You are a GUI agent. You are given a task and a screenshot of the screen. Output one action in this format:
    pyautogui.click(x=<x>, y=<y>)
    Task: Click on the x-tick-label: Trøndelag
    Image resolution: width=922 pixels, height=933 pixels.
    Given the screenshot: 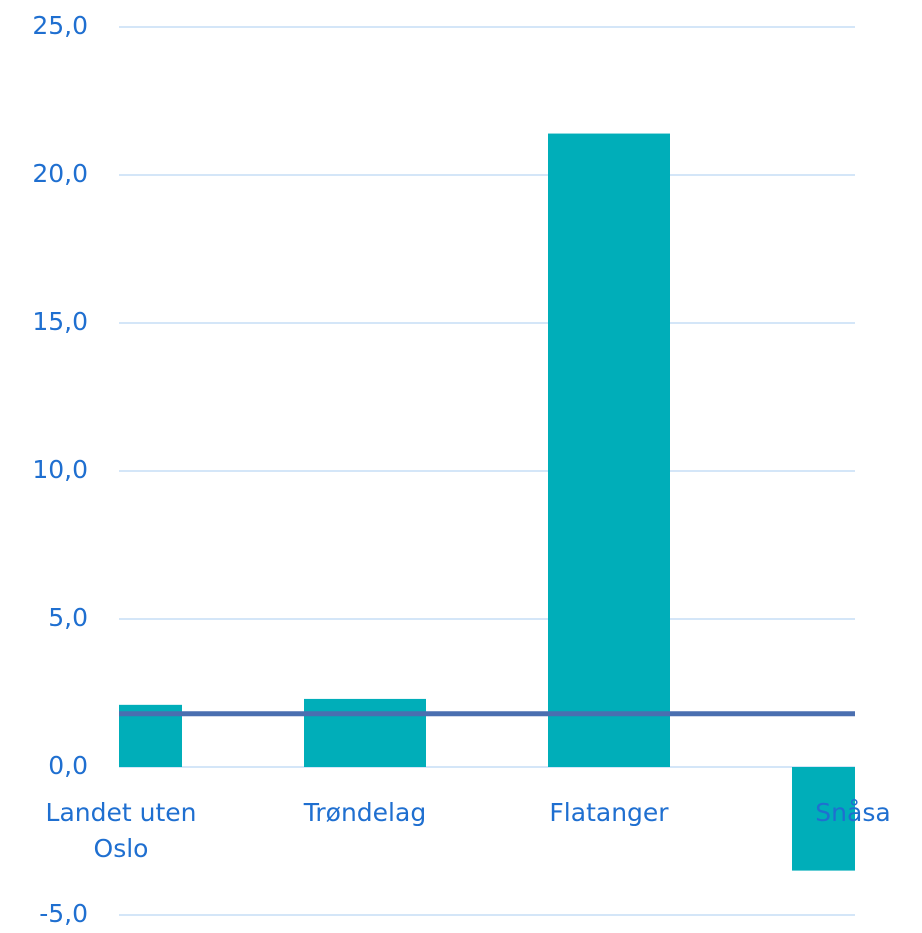 What is the action you would take?
    pyautogui.click(x=365, y=812)
    